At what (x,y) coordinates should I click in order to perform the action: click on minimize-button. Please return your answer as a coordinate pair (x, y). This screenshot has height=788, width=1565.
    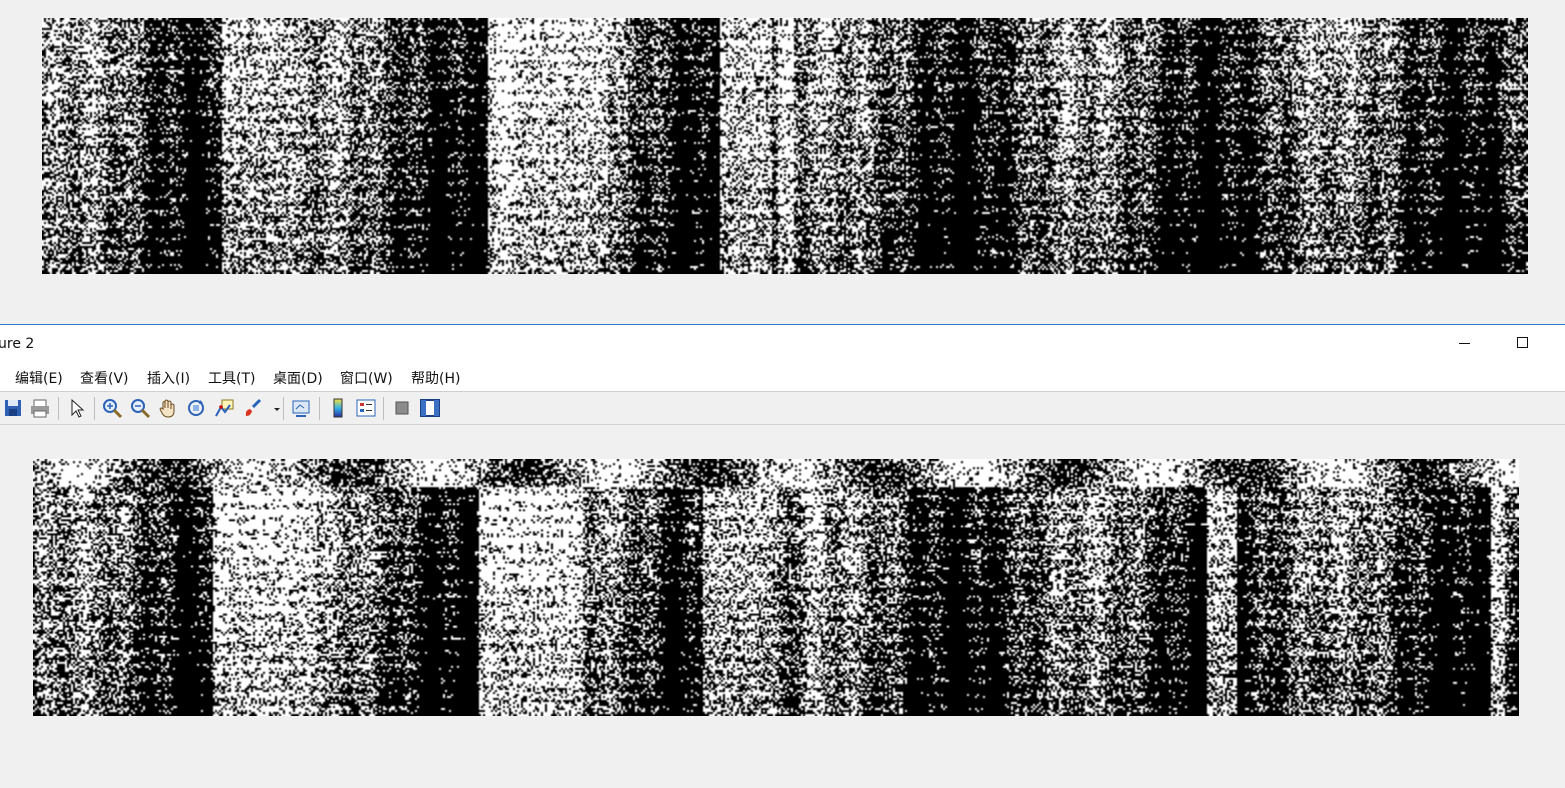
    Looking at the image, I should click on (1465, 344).